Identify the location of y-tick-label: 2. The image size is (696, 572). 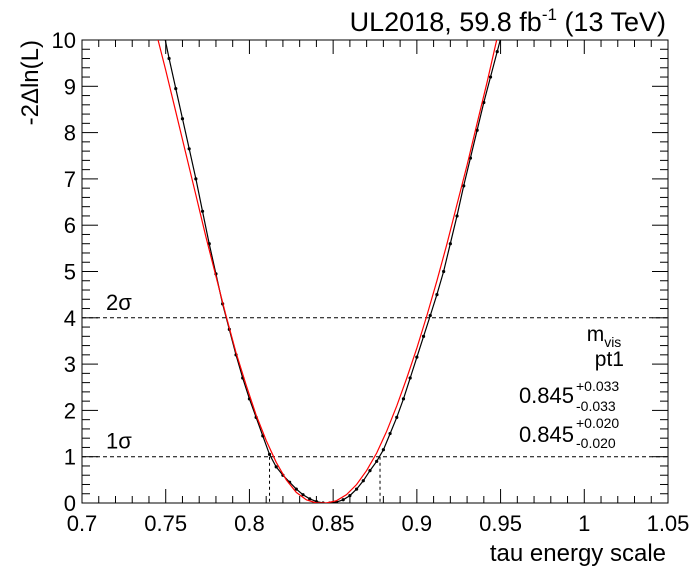
(70, 410).